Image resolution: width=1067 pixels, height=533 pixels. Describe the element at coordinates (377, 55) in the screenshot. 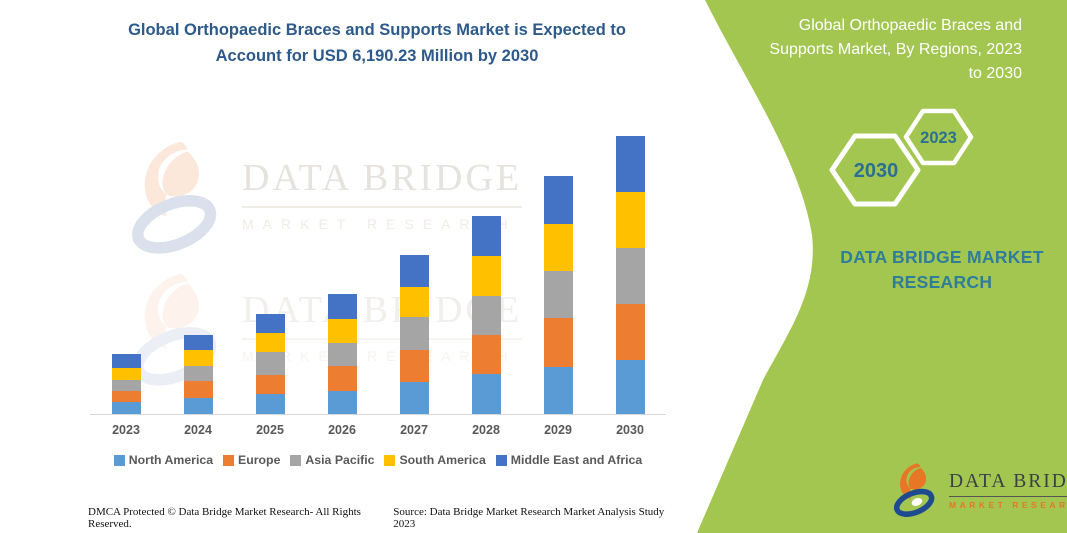

I see `page-title-line2: Account for USD 6,190.23 Million by 2030` at that location.